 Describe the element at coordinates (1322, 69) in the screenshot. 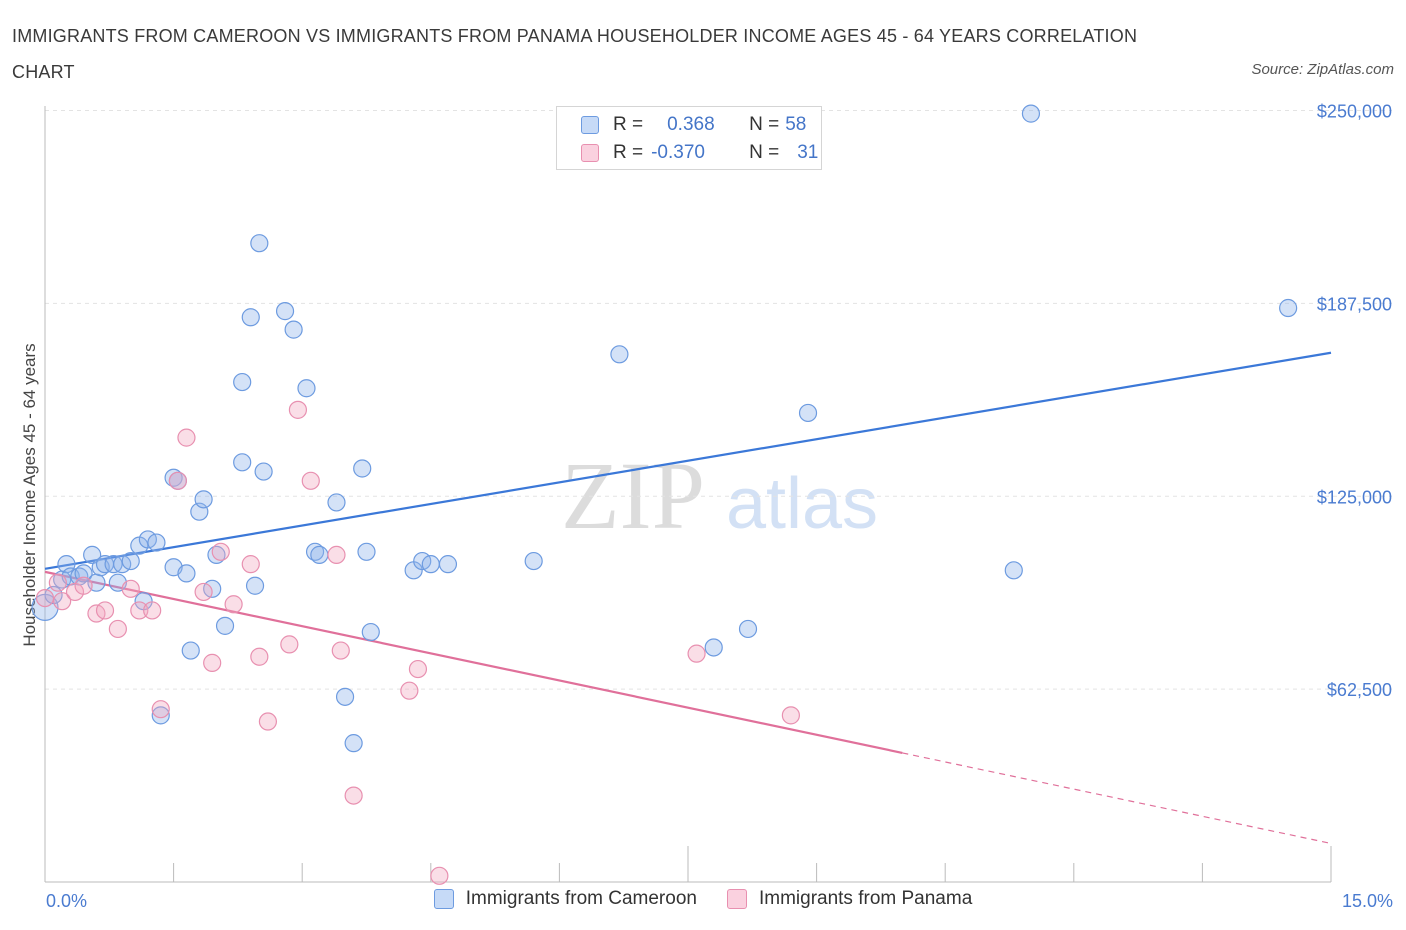

I see `chart-source: Source: ZipAtlas.com` at that location.